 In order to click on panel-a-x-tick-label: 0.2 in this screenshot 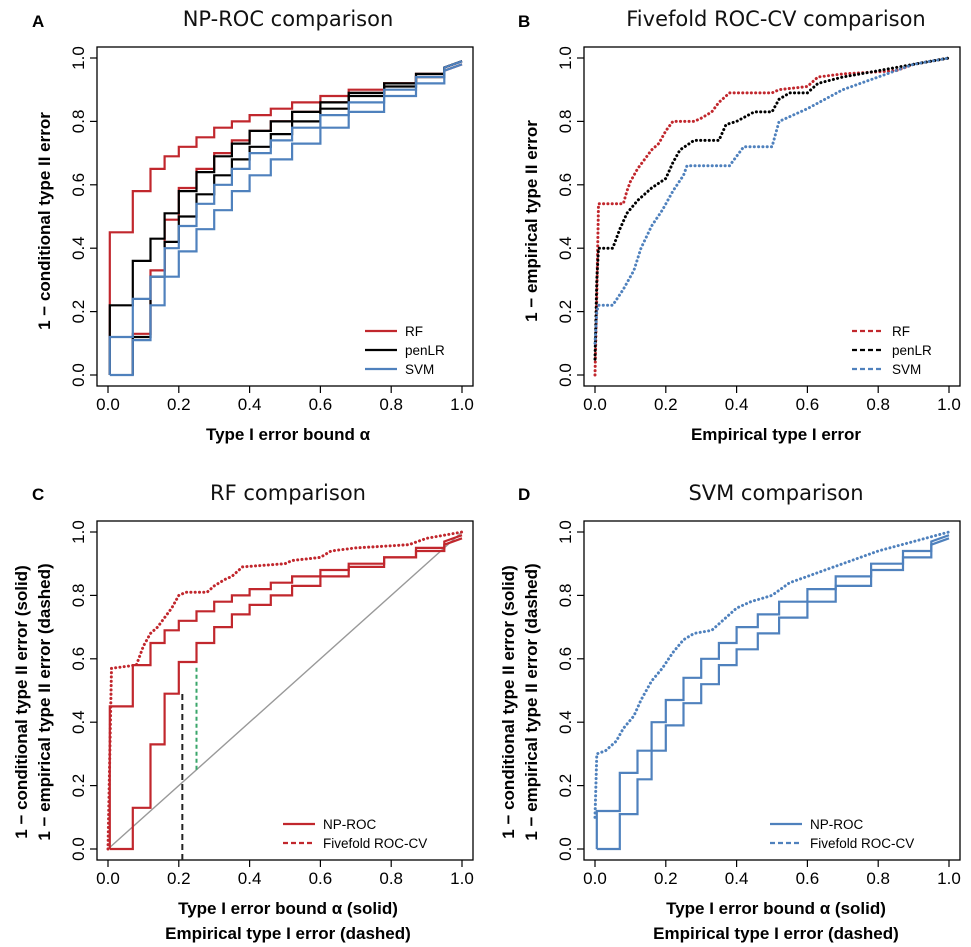, I will do `click(179, 404)`.